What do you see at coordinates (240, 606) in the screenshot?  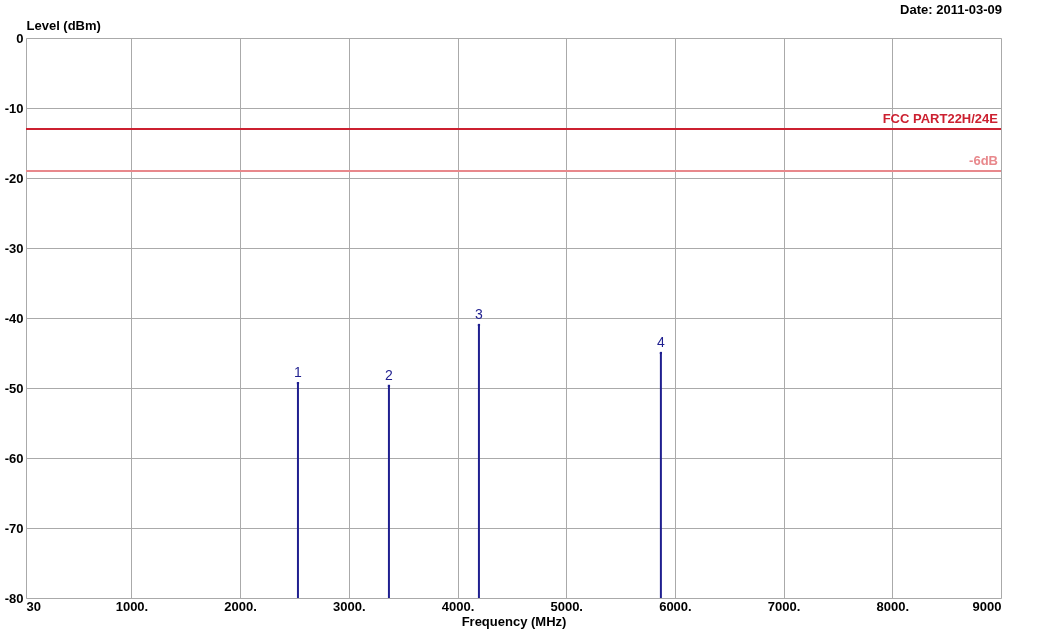 I see `x-tick-label: 2000.` at bounding box center [240, 606].